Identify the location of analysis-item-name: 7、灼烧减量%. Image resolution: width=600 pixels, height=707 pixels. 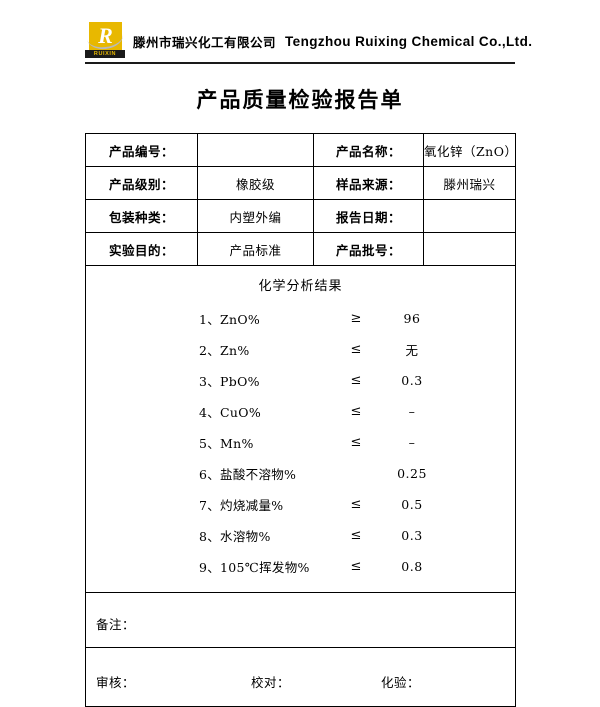
(241, 505).